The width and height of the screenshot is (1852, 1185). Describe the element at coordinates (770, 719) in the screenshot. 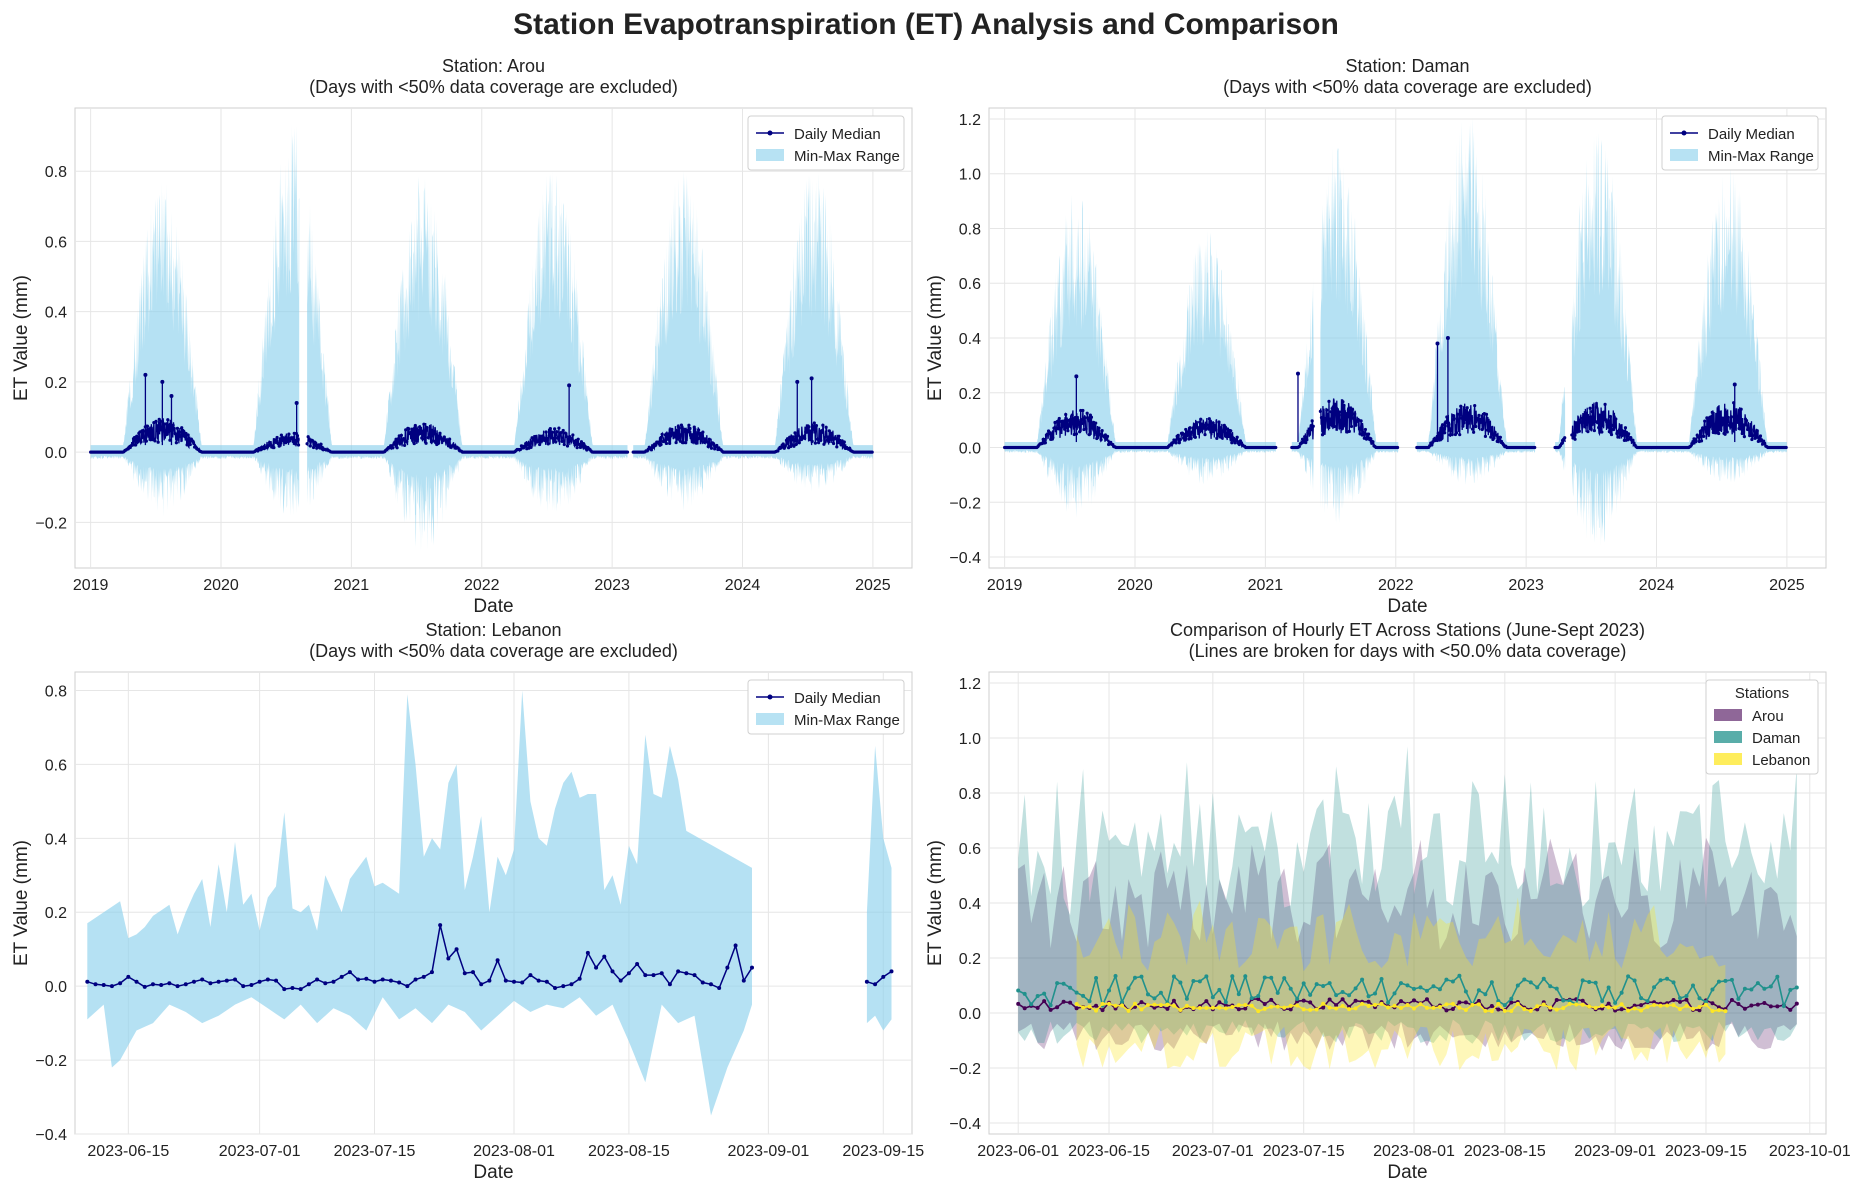

I see `legend-patch-swatch` at that location.